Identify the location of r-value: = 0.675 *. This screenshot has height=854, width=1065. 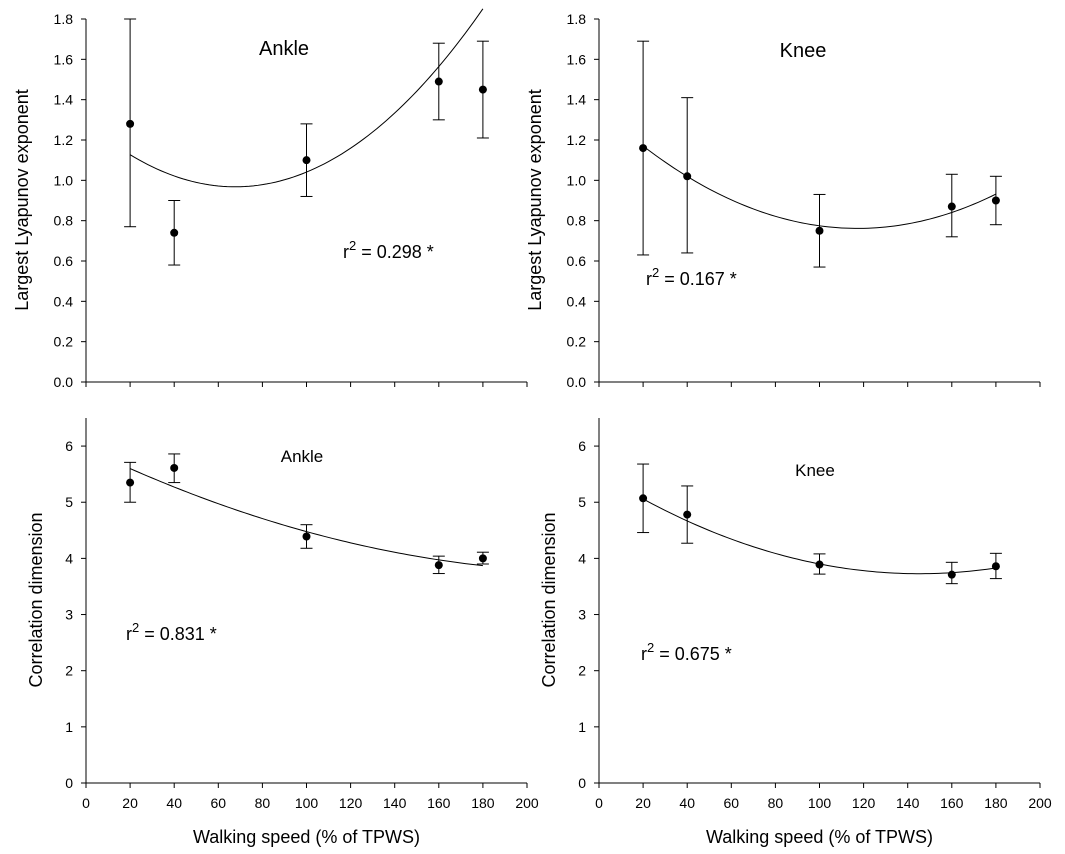
(693, 654).